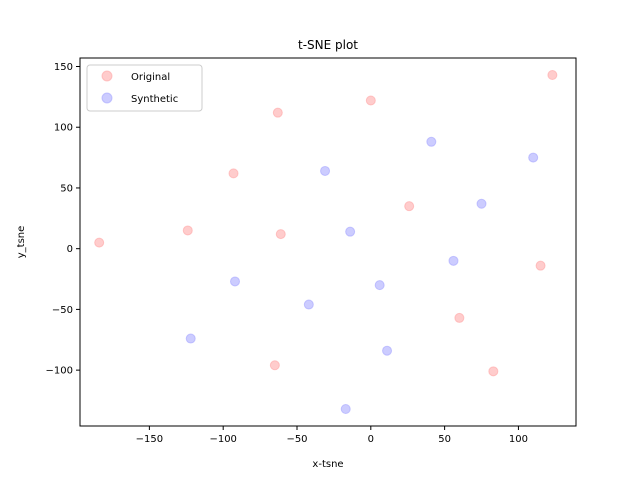  I want to click on x-axis-ticks: −150 −100 −50 0 50 100, so click(332, 435).